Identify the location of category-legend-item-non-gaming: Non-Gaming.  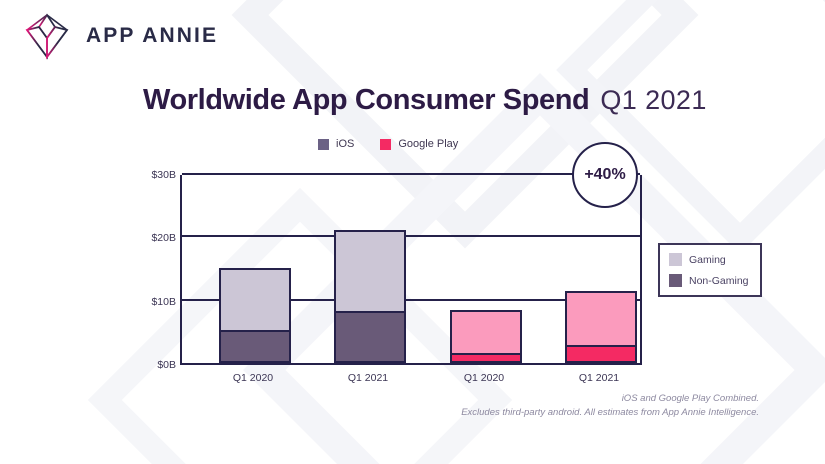
(710, 280).